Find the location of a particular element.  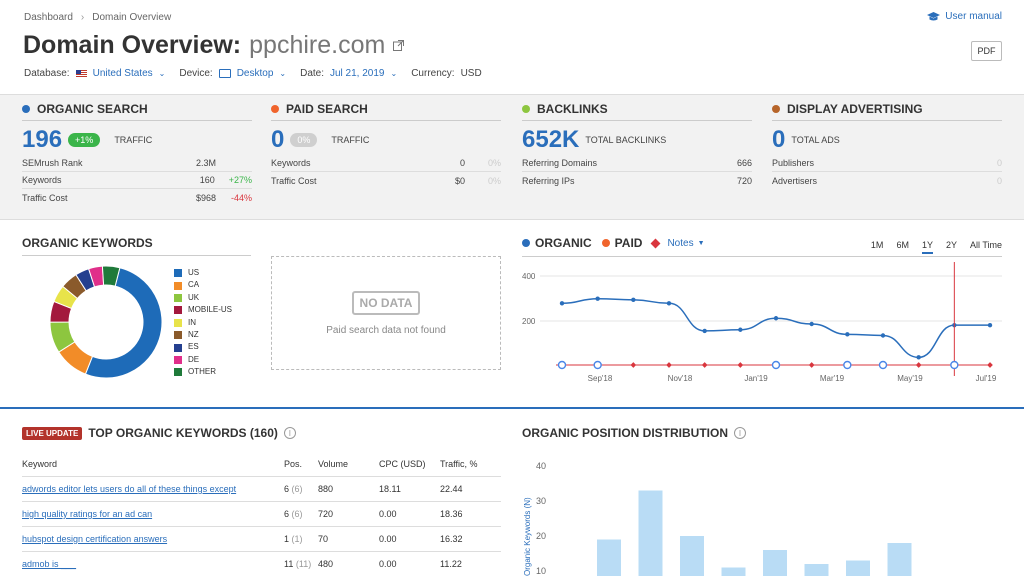

range-all-time: All Time is located at coordinates (985, 245).